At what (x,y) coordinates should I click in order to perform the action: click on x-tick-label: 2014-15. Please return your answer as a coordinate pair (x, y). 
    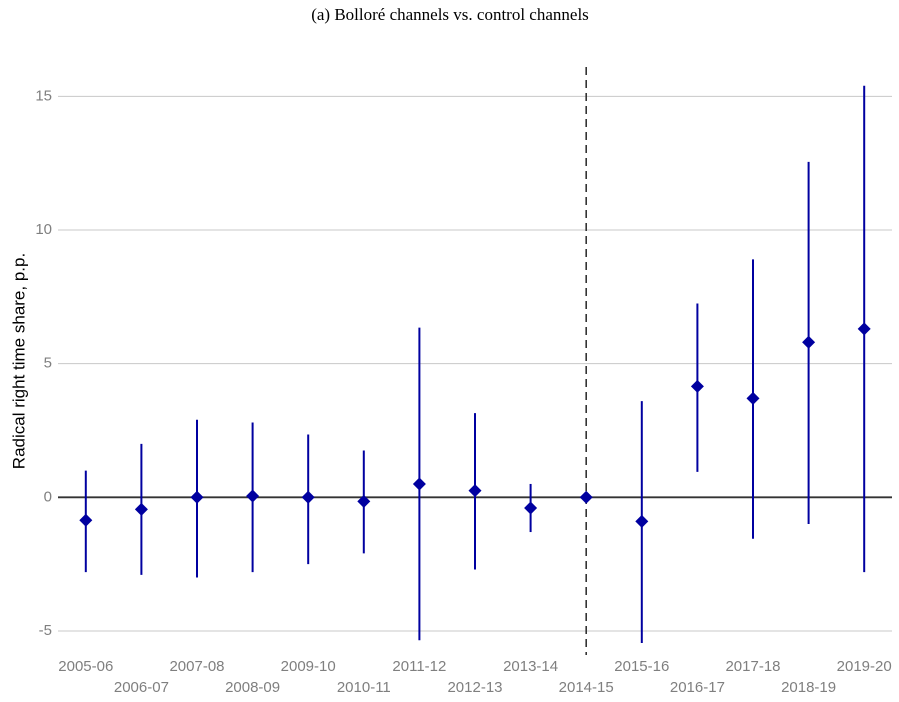
    Looking at the image, I should click on (586, 687).